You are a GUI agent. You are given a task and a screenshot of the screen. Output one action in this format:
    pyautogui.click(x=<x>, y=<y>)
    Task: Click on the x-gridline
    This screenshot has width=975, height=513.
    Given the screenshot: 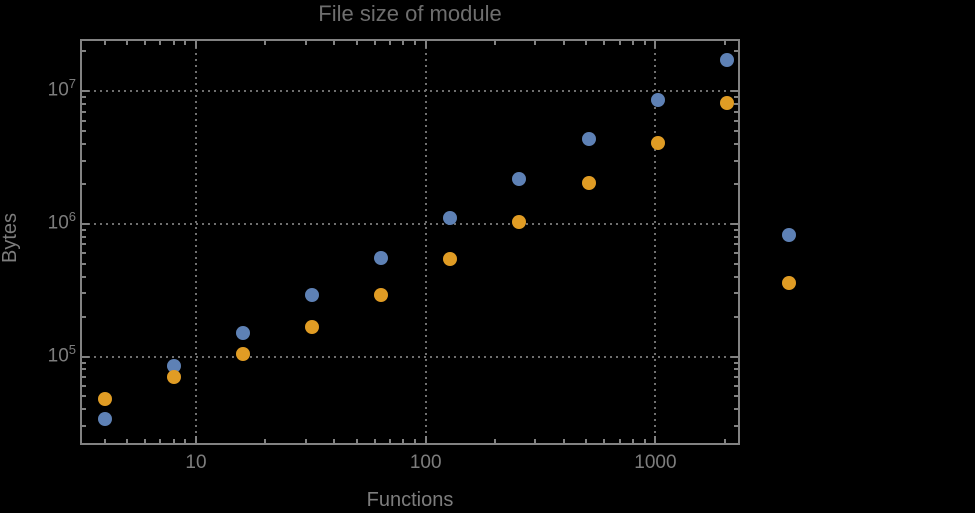 What is the action you would take?
    pyautogui.click(x=655, y=242)
    